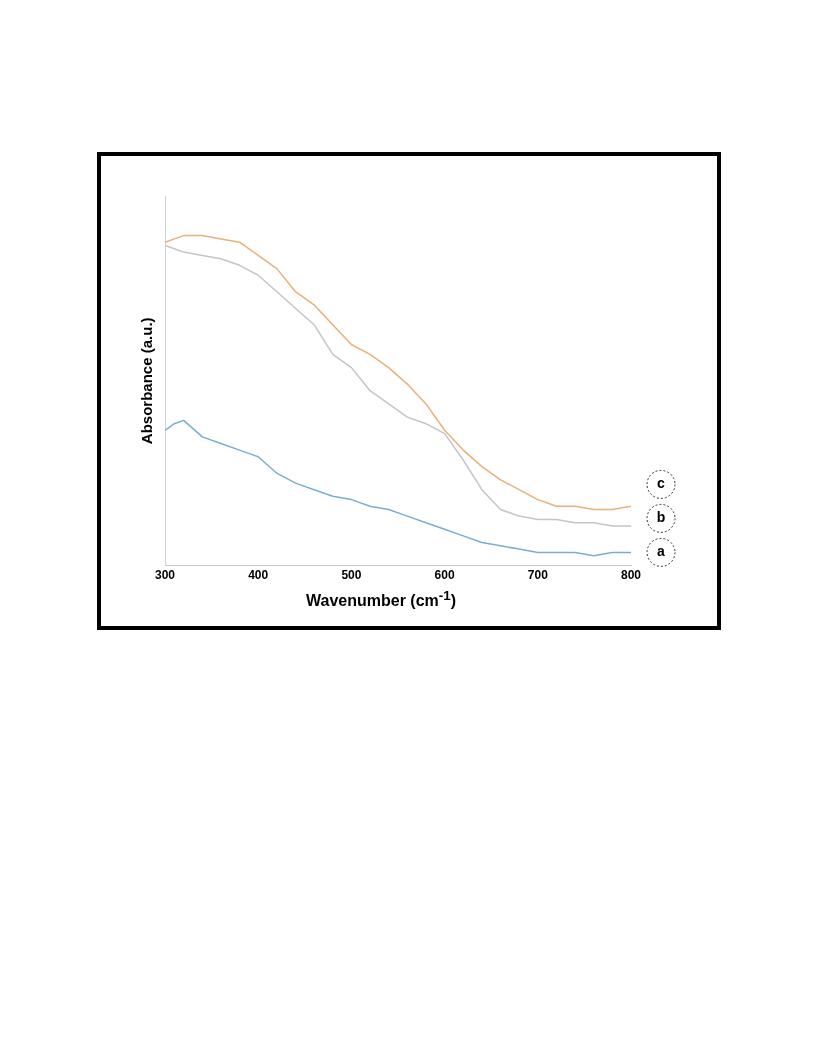 This screenshot has height=1056, width=816. I want to click on x-axis-title: Wavenumber (cm$^{-1}$), so click(381, 599).